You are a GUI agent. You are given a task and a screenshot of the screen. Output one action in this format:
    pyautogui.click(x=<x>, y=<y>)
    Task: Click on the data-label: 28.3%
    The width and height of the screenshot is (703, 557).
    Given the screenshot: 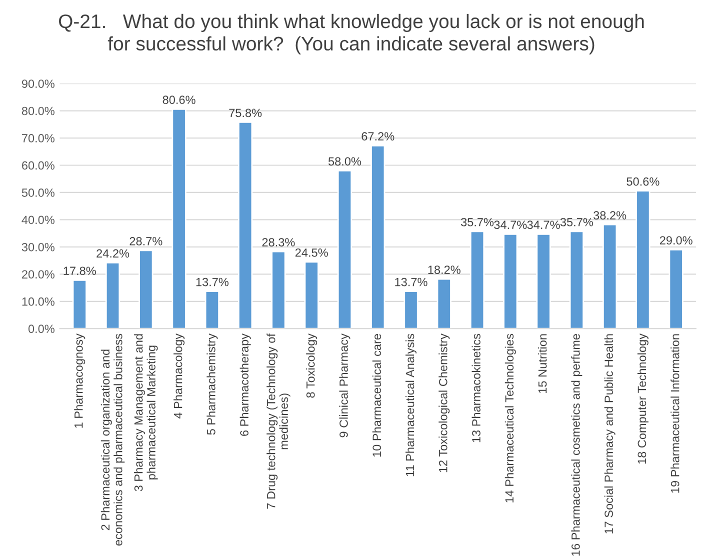 What is the action you would take?
    pyautogui.click(x=278, y=242)
    